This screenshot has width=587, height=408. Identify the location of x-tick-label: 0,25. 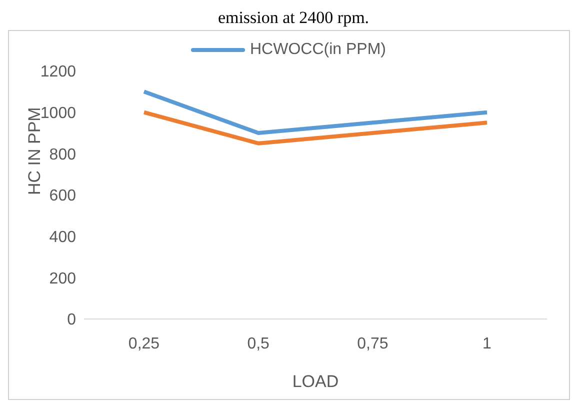
(144, 343).